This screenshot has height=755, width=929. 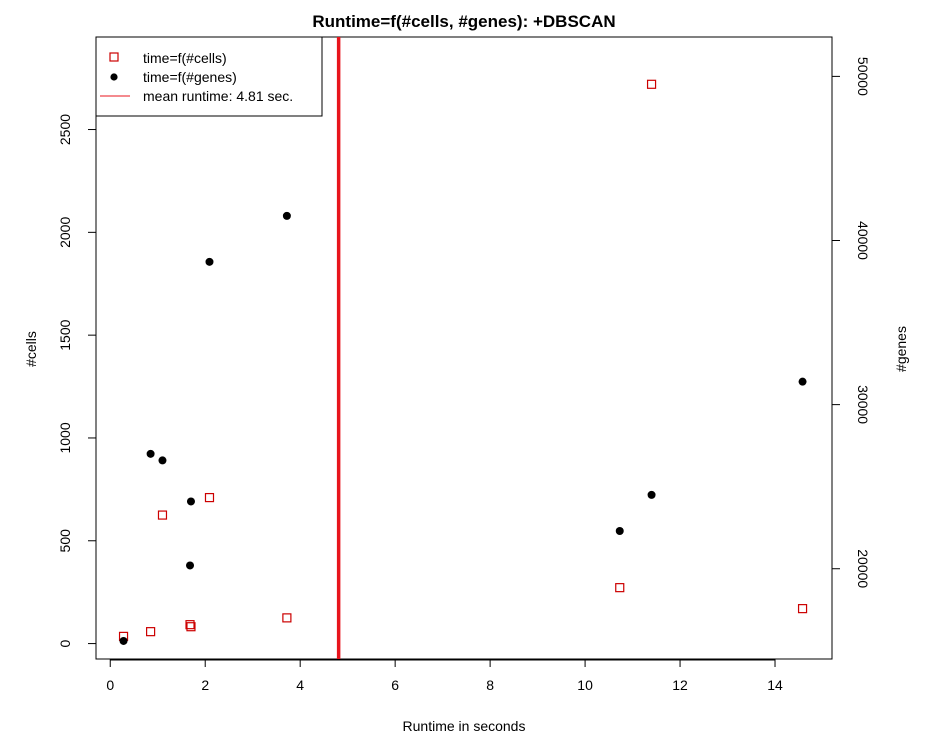 I want to click on y-left-tick-label: 500, so click(x=65, y=541).